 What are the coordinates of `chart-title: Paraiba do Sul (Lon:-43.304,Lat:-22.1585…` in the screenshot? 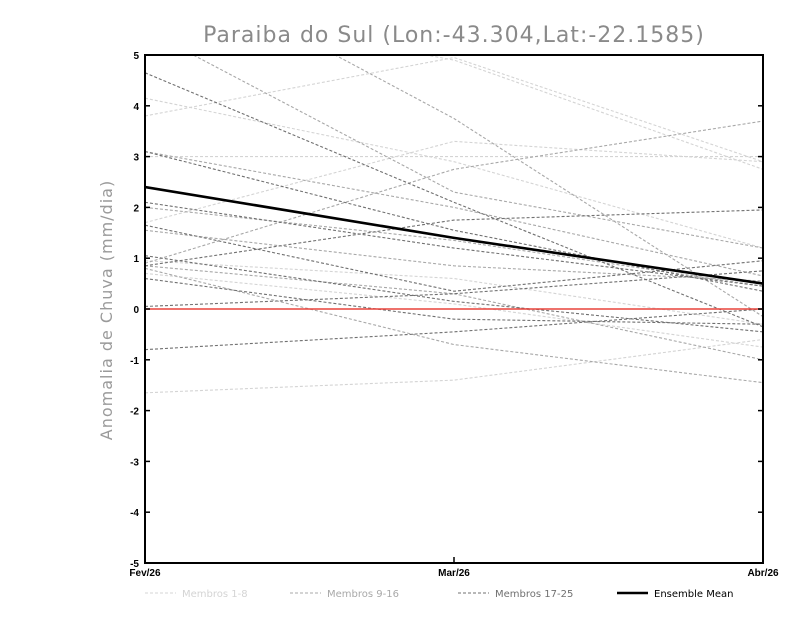 It's located at (454, 35).